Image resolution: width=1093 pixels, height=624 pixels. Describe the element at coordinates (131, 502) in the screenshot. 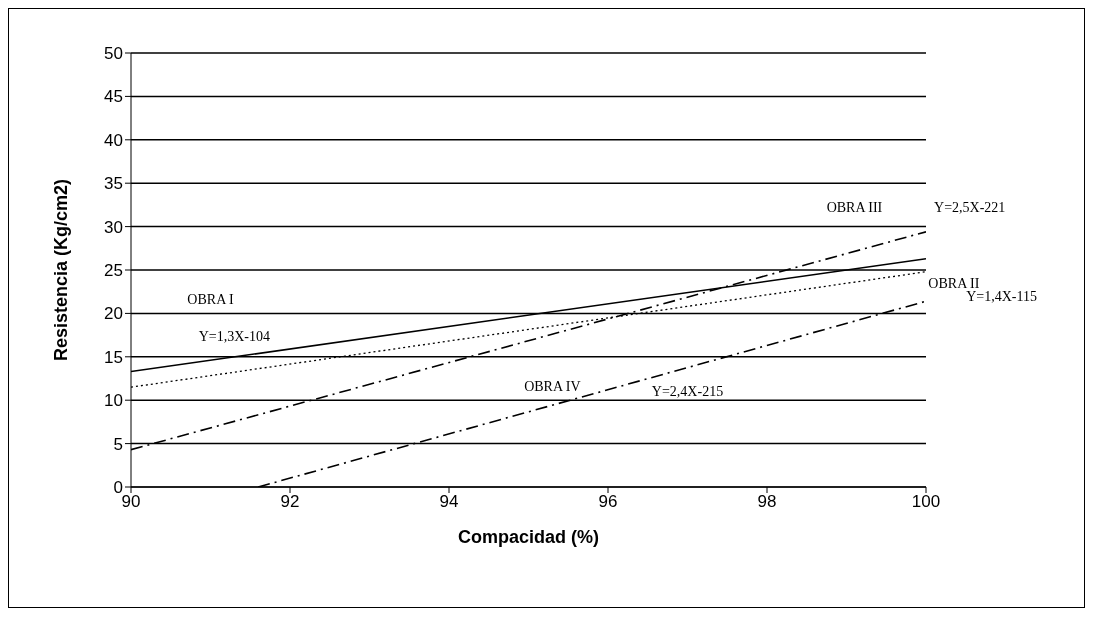

I see `x-tick-label: 90` at that location.